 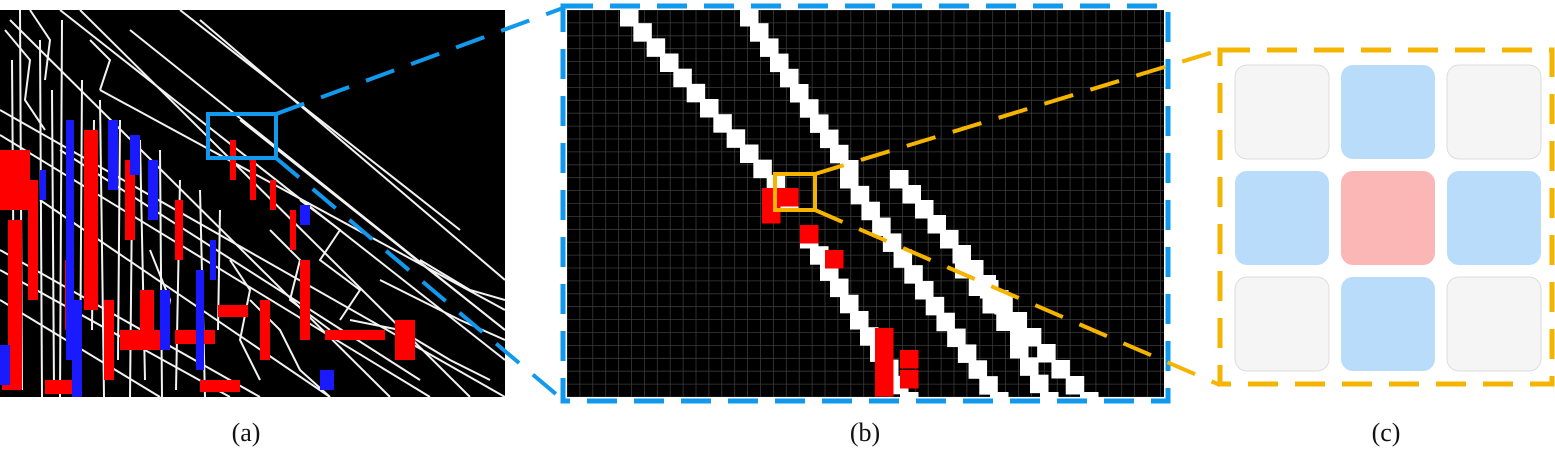 I want to click on zoom-box-b, so click(x=795, y=192).